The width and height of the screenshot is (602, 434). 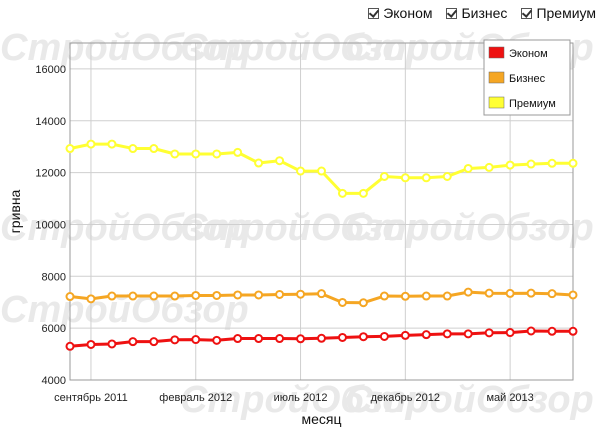 What do you see at coordinates (91, 398) in the screenshot?
I see `x-tick-label: сентябрь 2011` at bounding box center [91, 398].